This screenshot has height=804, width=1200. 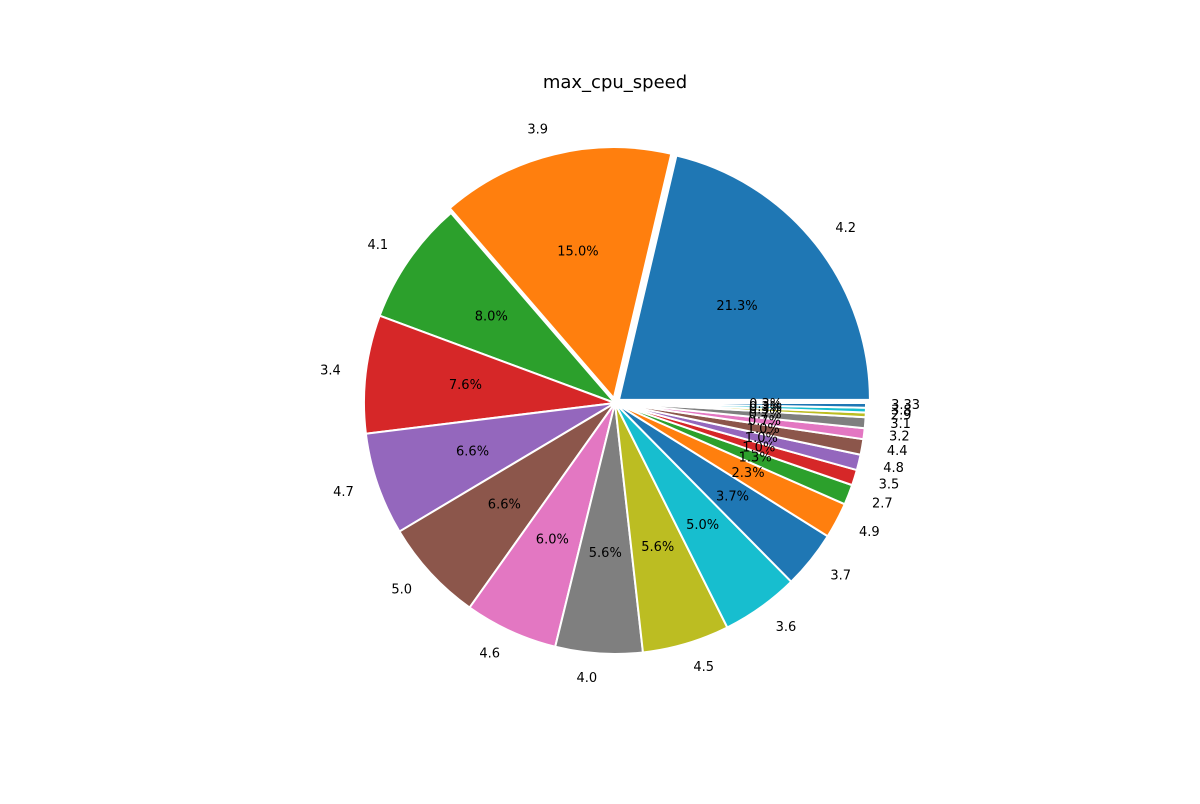 What do you see at coordinates (744, 277) in the screenshot?
I see `pie-slice-4.2` at bounding box center [744, 277].